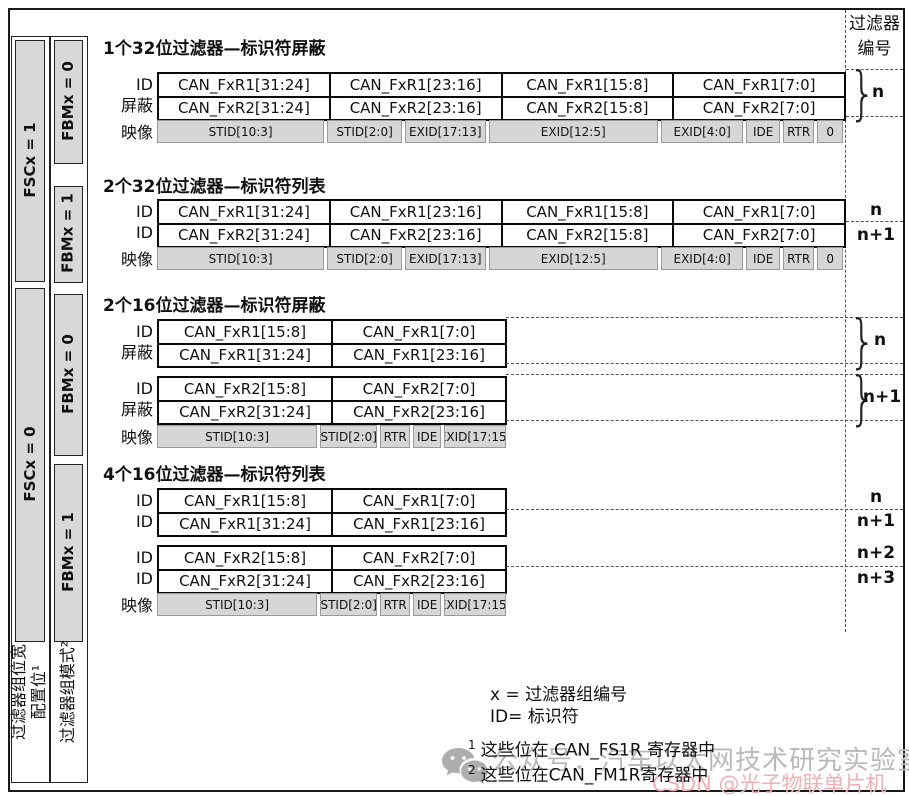 This screenshot has height=796, width=909. What do you see at coordinates (862, 93) in the screenshot?
I see `section1-brace: }` at bounding box center [862, 93].